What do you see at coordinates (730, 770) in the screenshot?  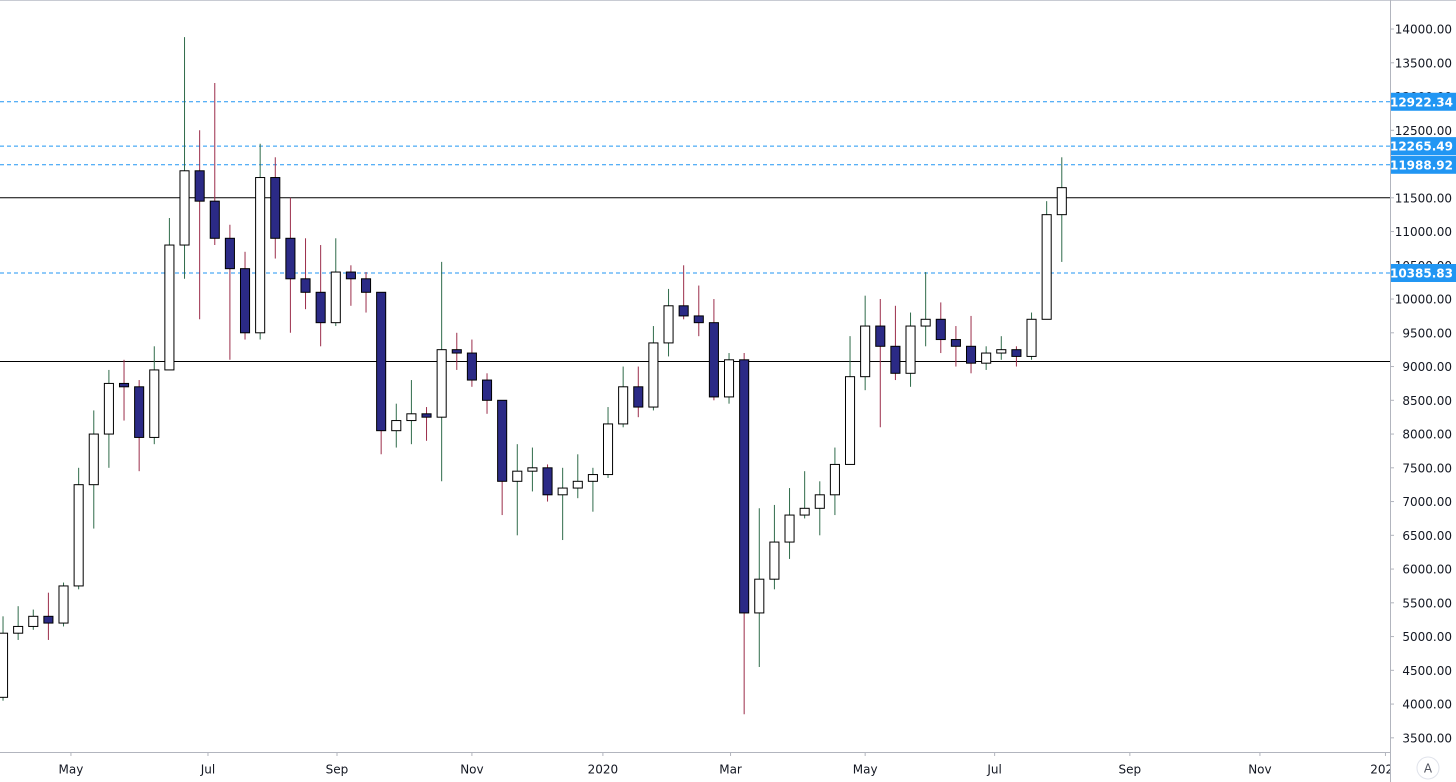 I see `x-tick-label: Mar` at bounding box center [730, 770].